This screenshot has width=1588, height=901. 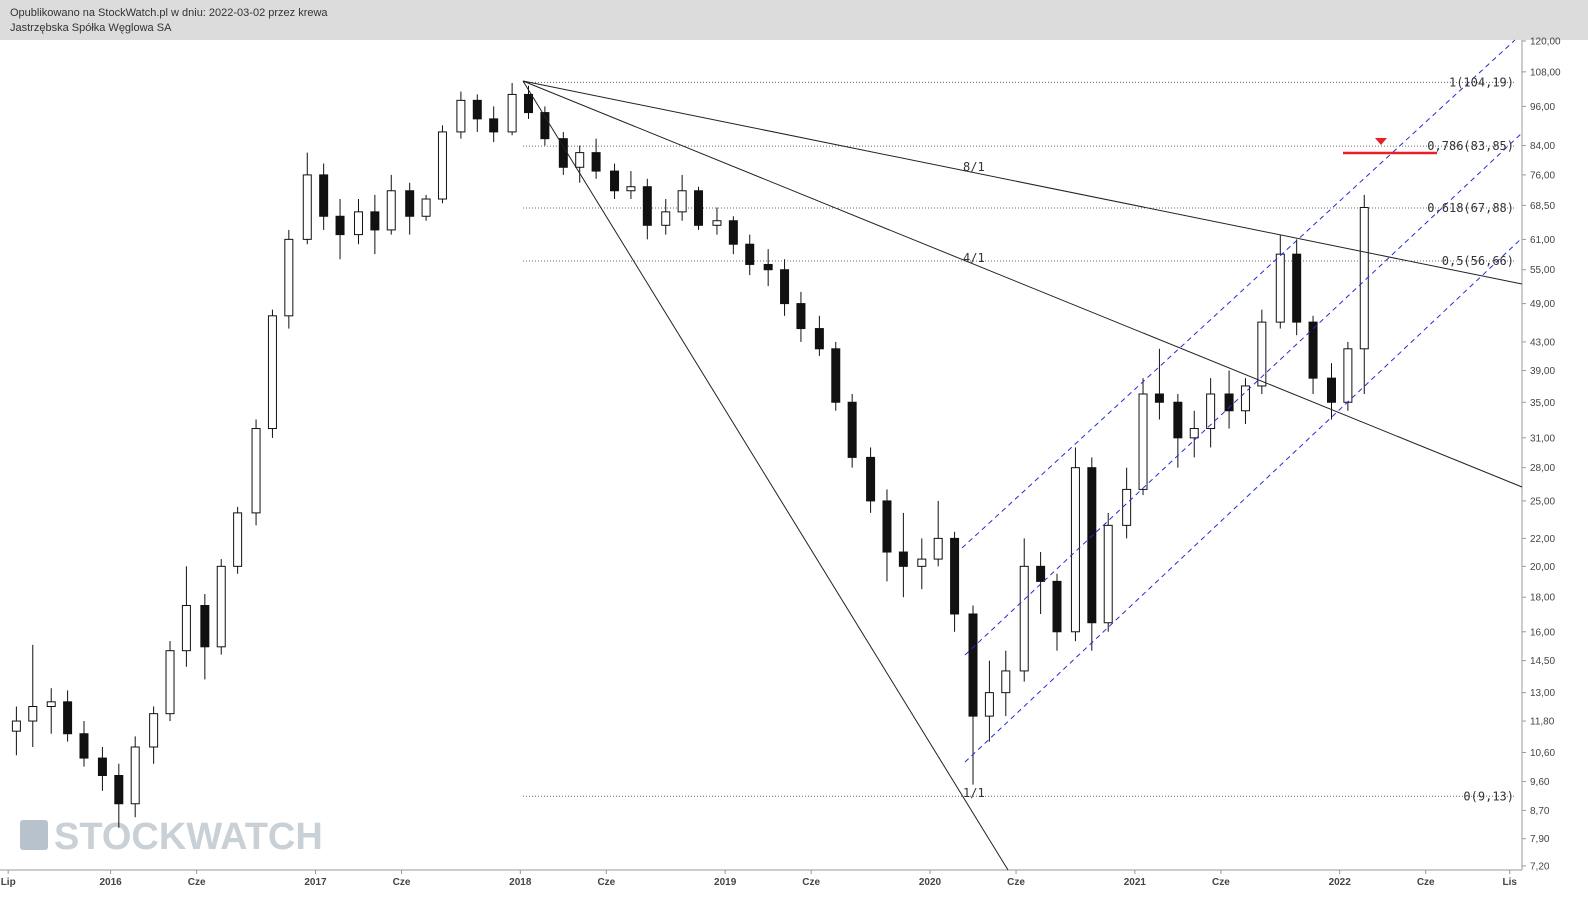 What do you see at coordinates (1542, 598) in the screenshot?
I see `y-tick-label: 18,00` at bounding box center [1542, 598].